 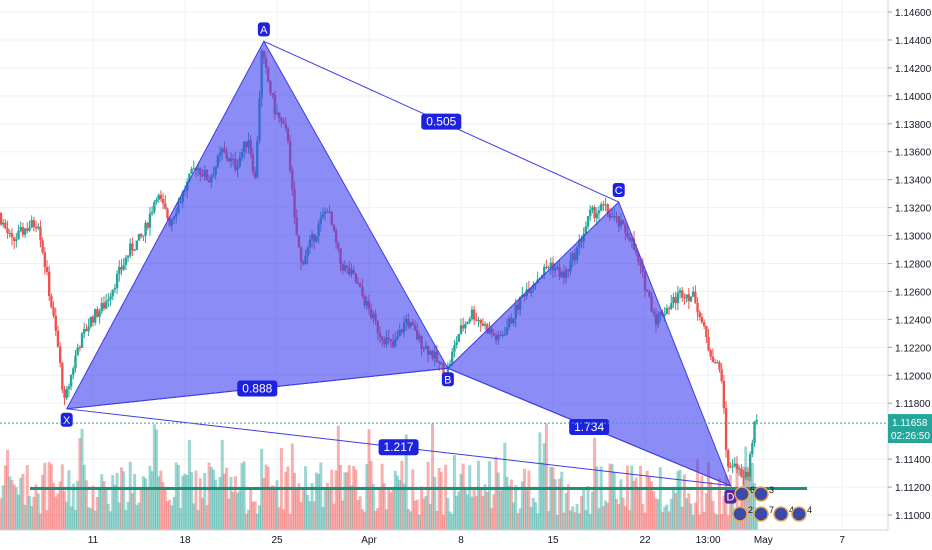 What do you see at coordinates (645, 540) in the screenshot?
I see `time-tick-label: 22` at bounding box center [645, 540].